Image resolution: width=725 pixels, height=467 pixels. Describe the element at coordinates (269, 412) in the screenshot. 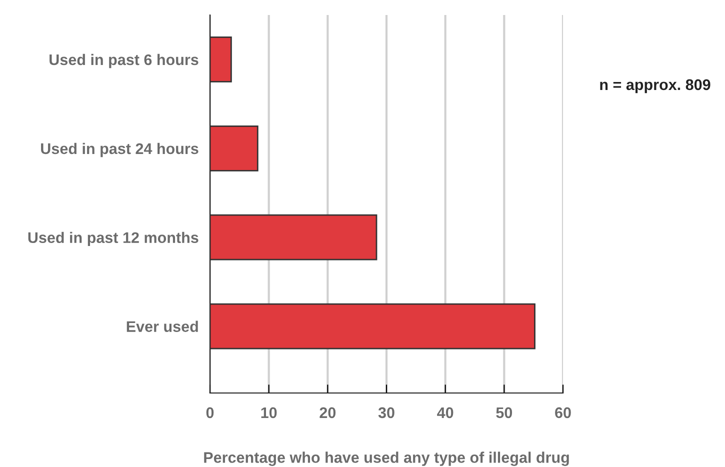

I see `x-tick-label: 10` at that location.